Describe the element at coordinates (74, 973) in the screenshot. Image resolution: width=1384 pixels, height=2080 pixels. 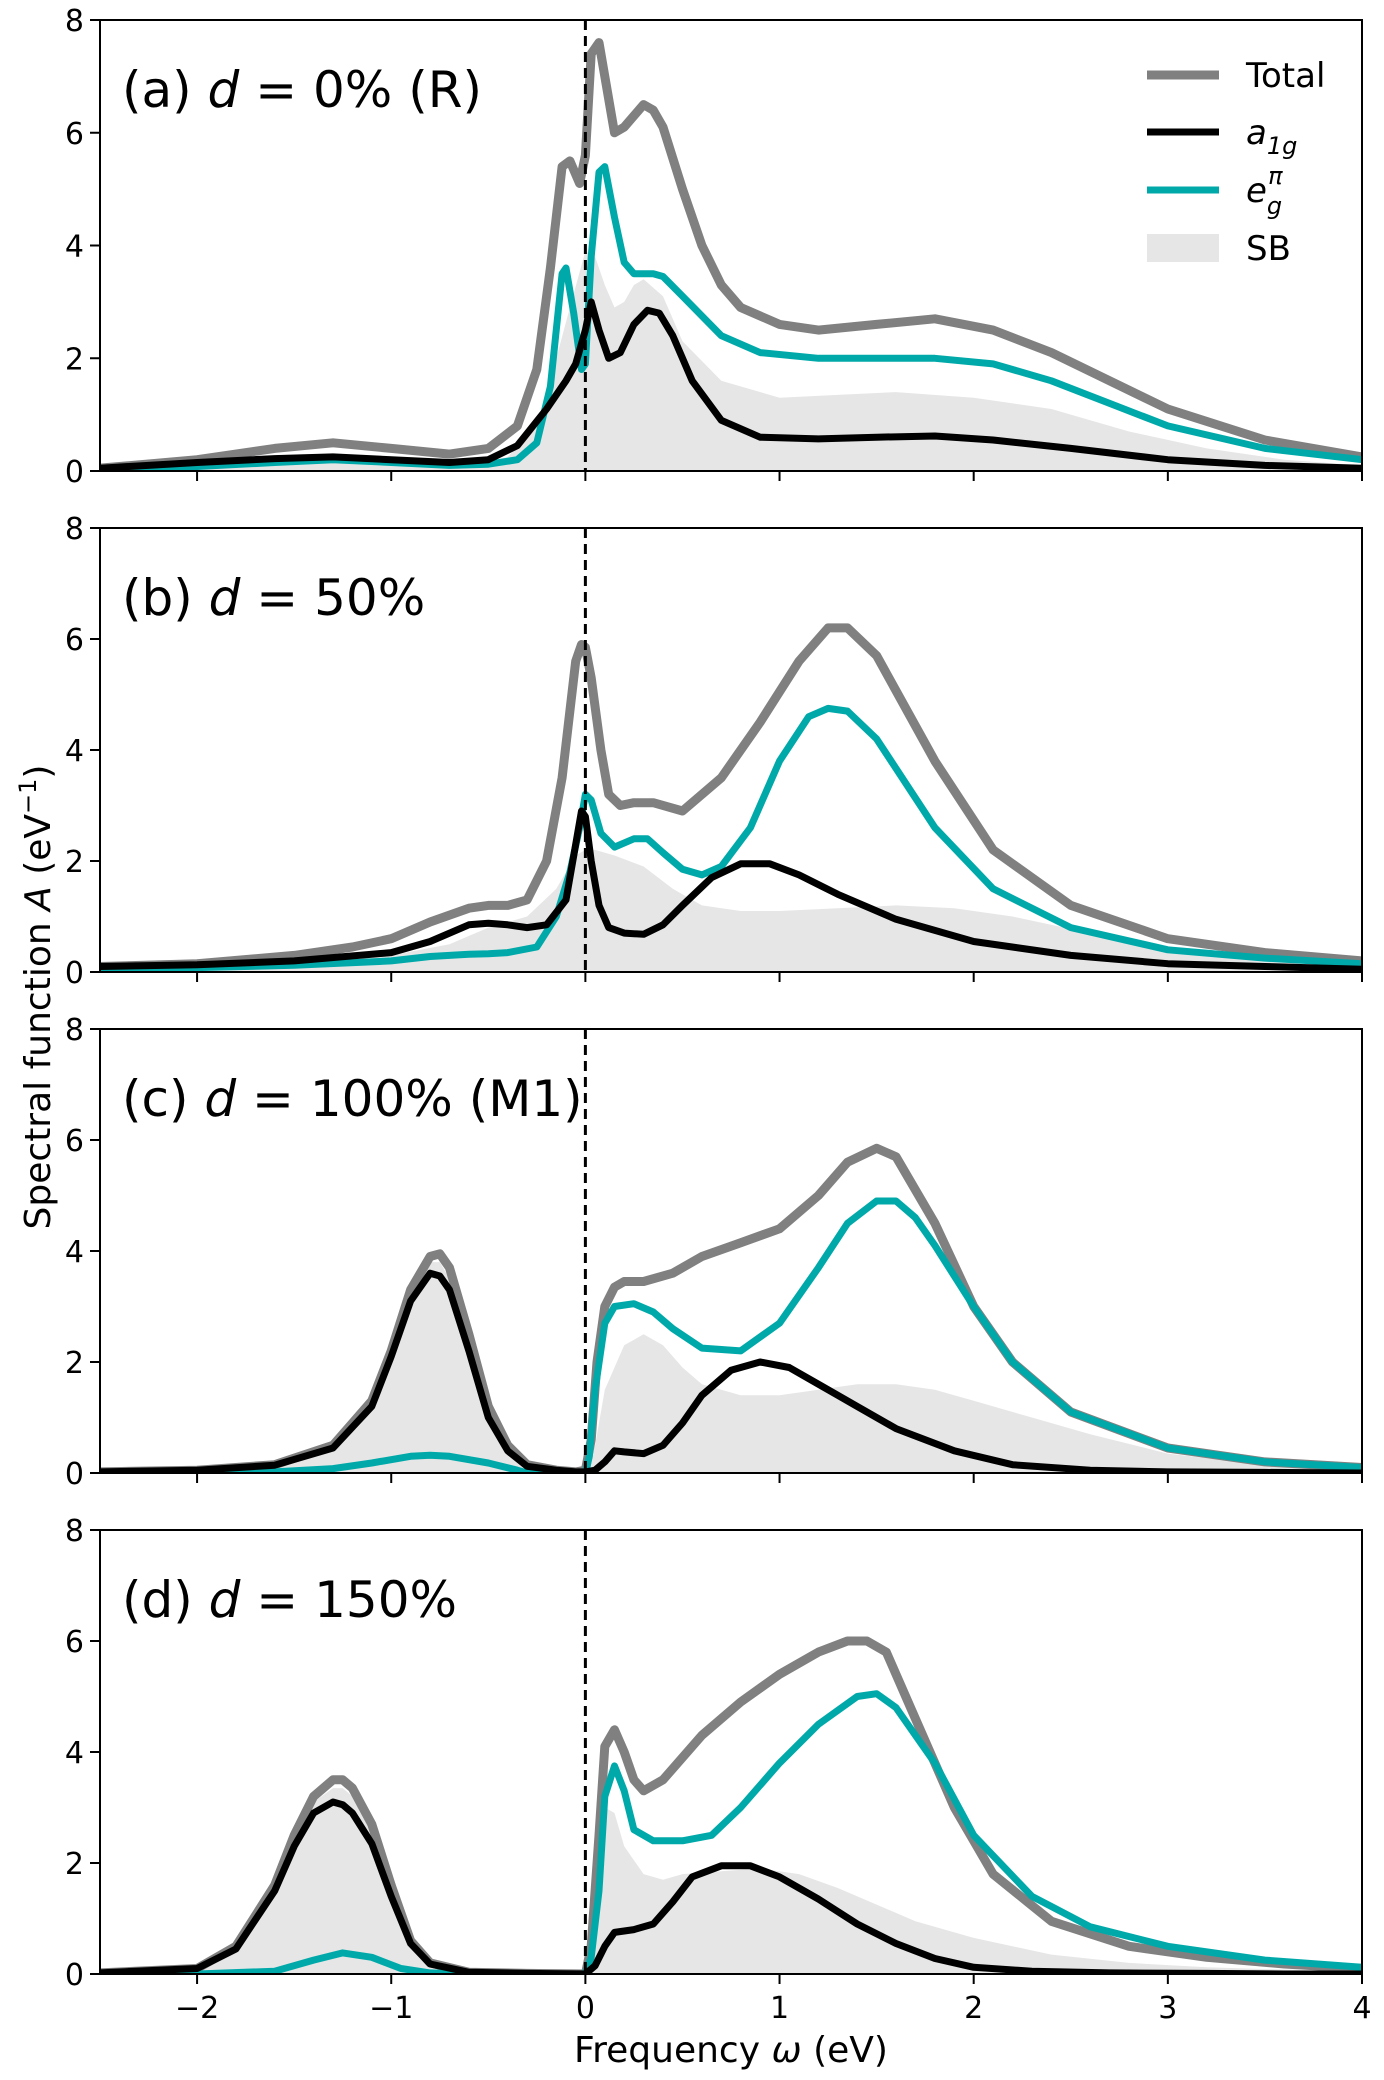
I see `panel-1-ytick-label: 0` at that location.